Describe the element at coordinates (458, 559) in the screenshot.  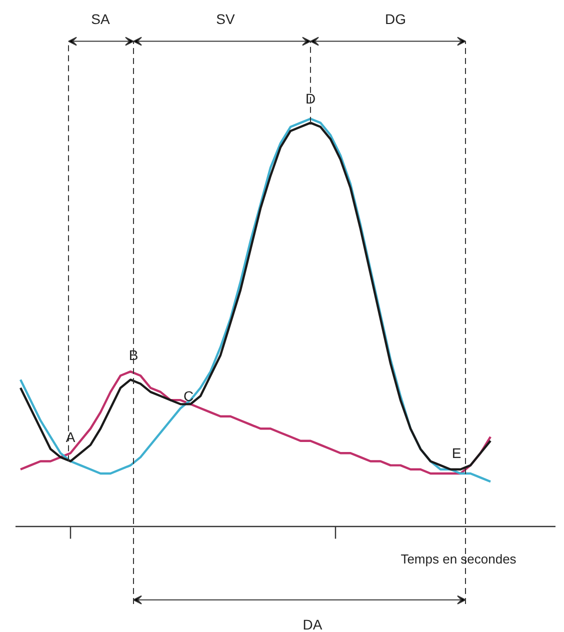
I see `x-axis-title: Temps en secondes` at that location.